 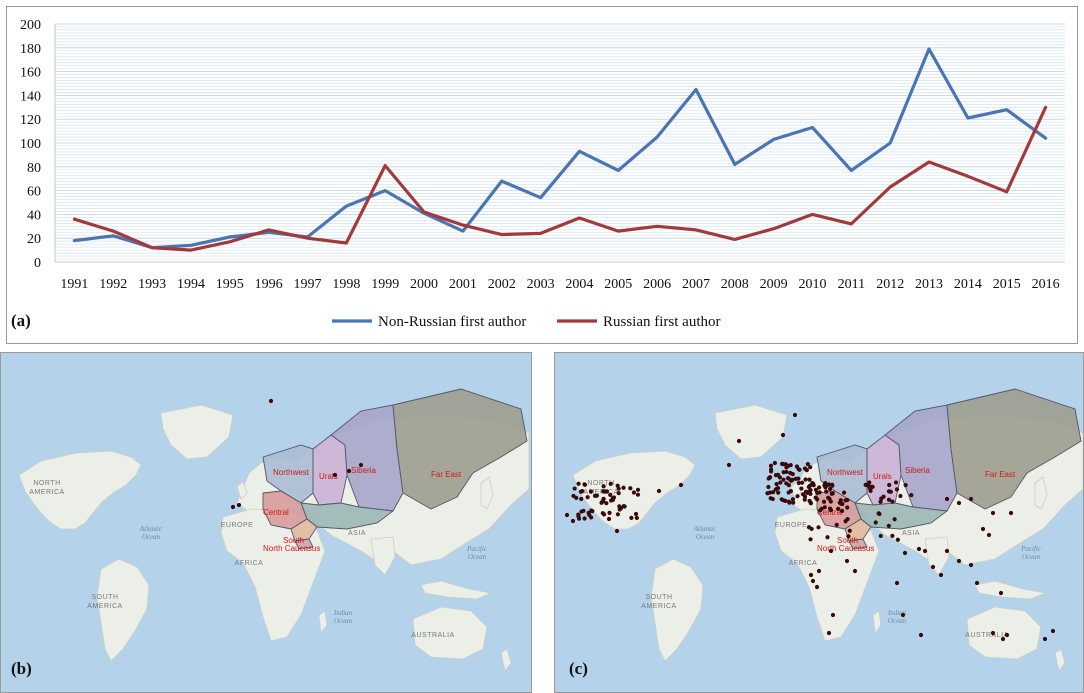 What do you see at coordinates (658, 602) in the screenshot?
I see `continent-label: SOUTH AMERICA` at bounding box center [658, 602].